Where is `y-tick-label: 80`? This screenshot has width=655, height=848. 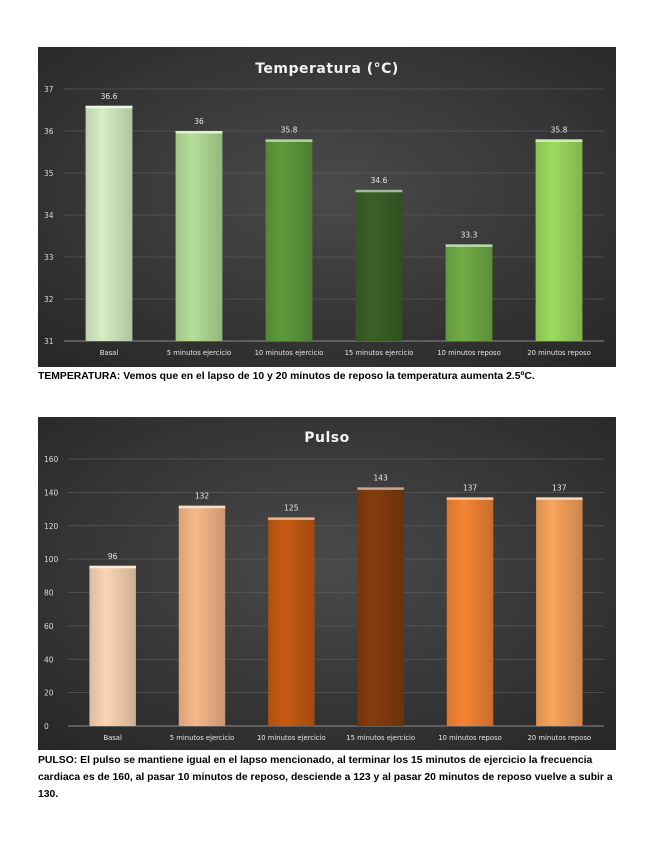 y-tick-label: 80 is located at coordinates (49, 593).